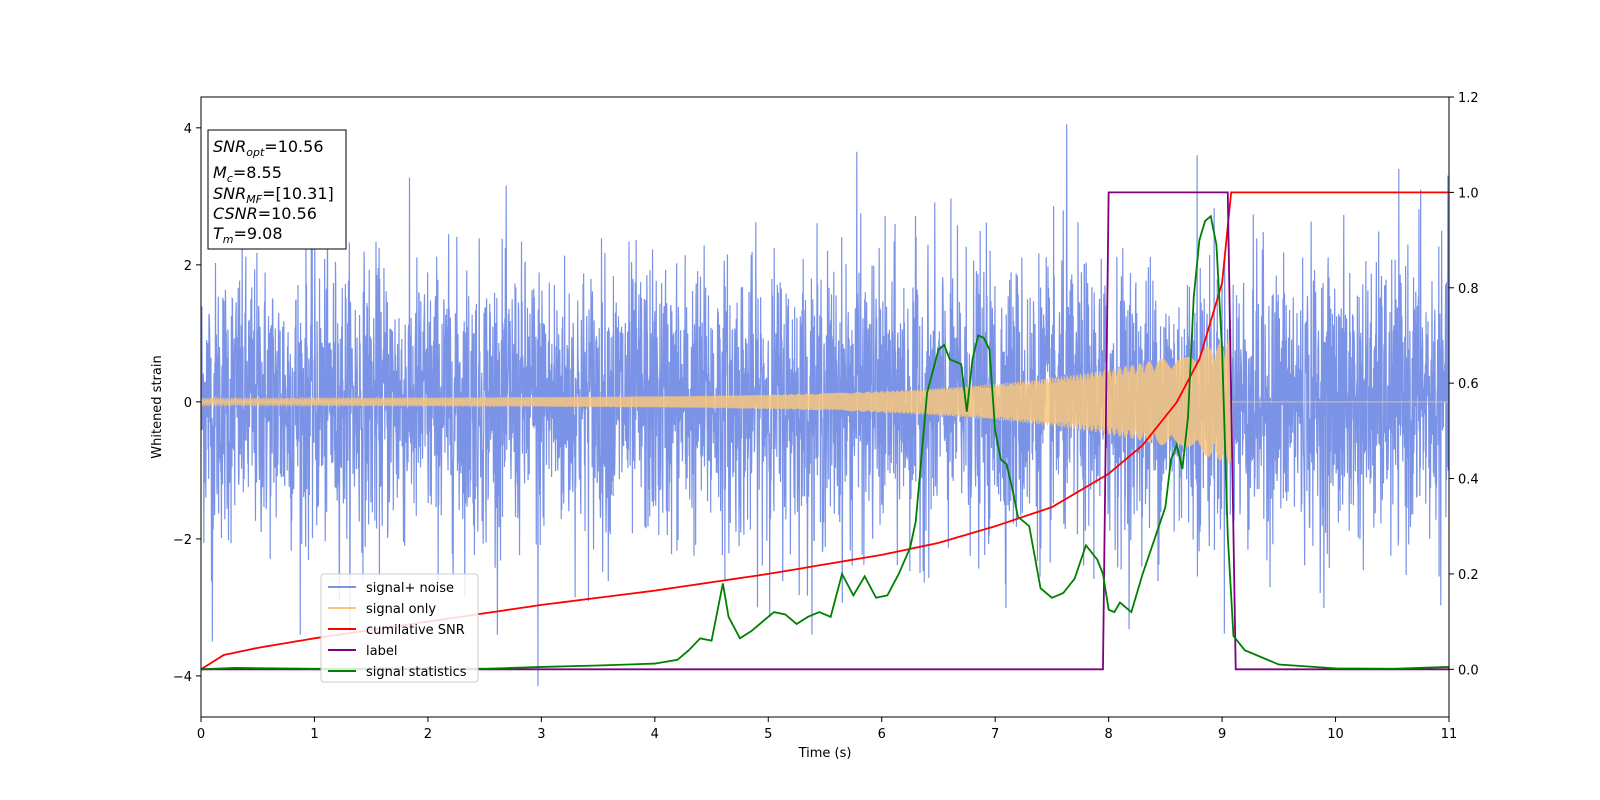 The height and width of the screenshot is (800, 1600). Describe the element at coordinates (1468, 384) in the screenshot. I see `y-right-tick-label: 0.6` at that location.